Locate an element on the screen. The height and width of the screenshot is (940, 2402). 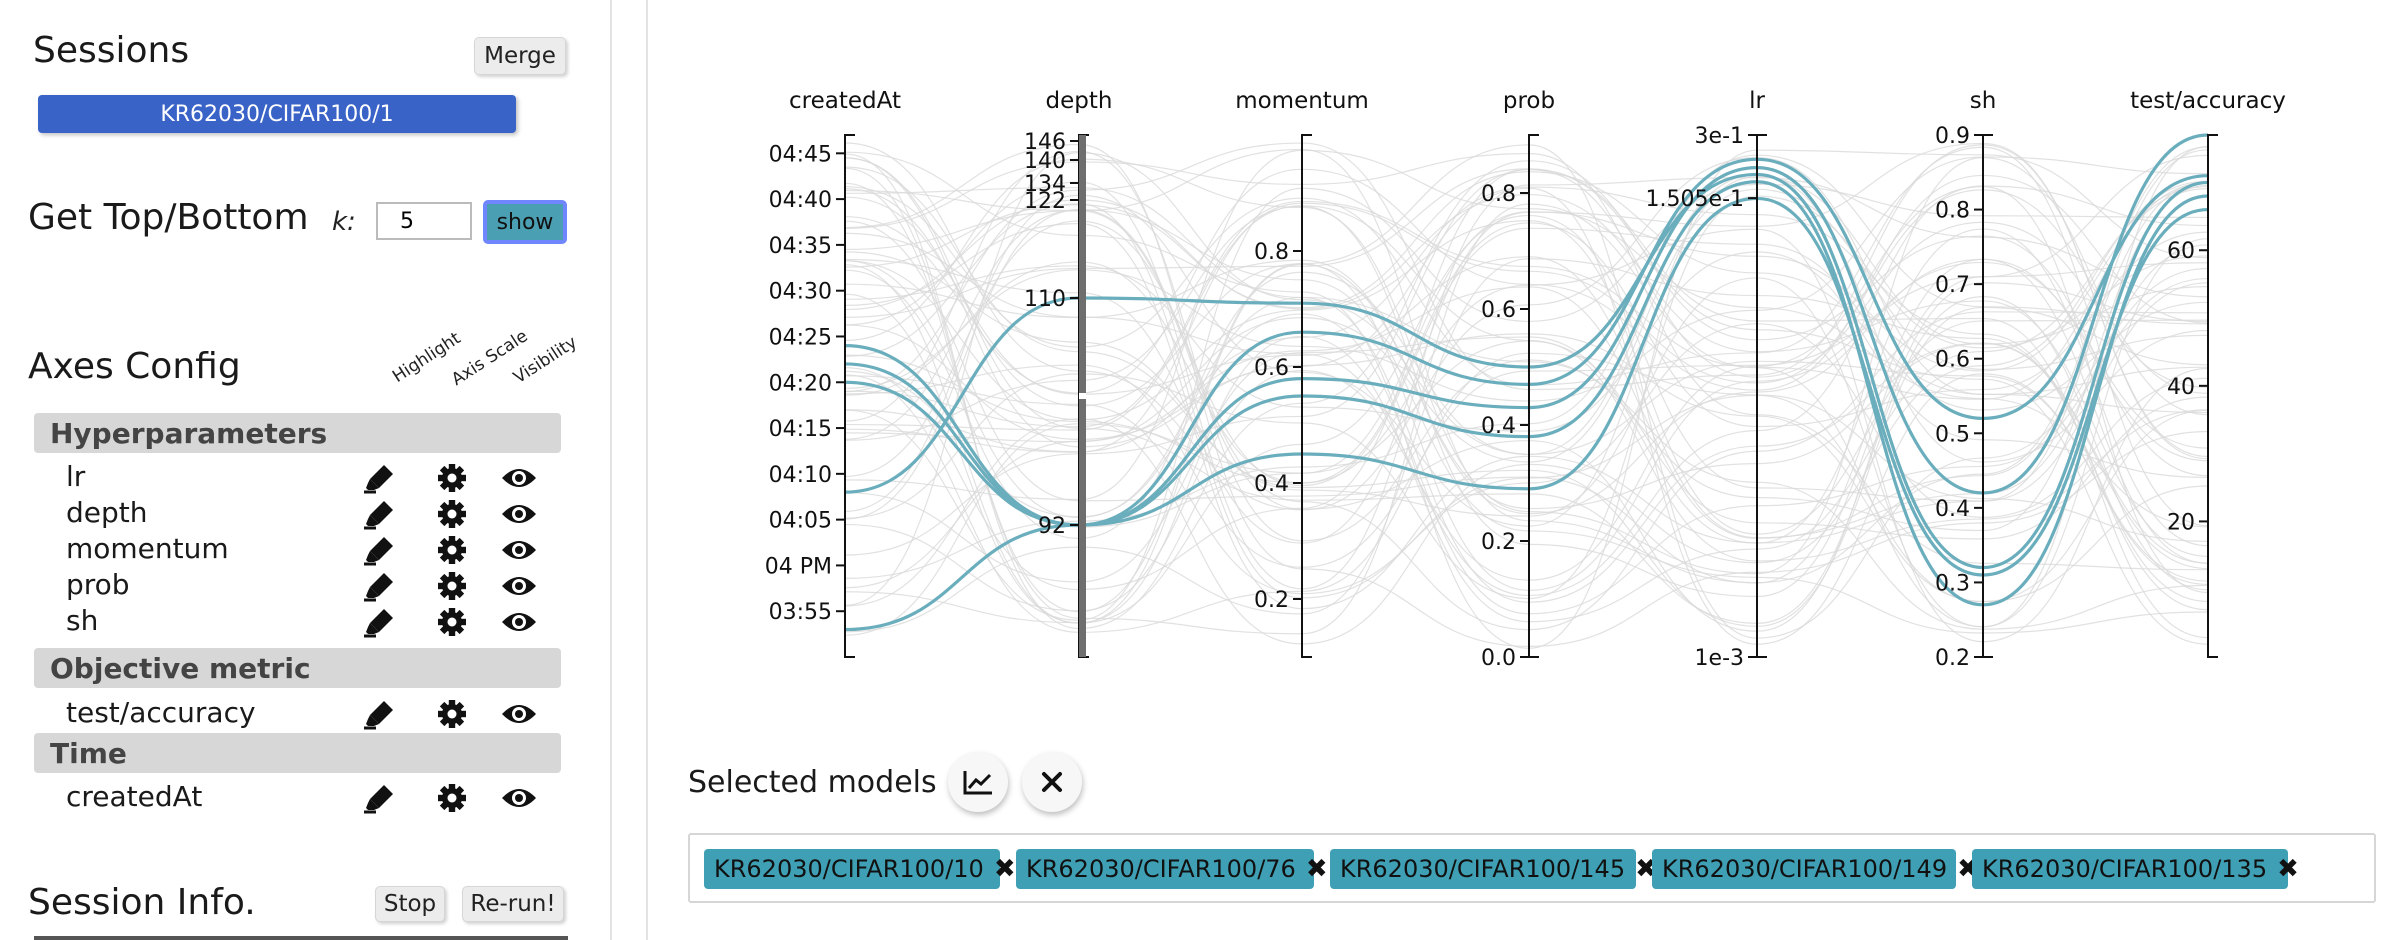
sessions-title: Sessions is located at coordinates (111, 50).